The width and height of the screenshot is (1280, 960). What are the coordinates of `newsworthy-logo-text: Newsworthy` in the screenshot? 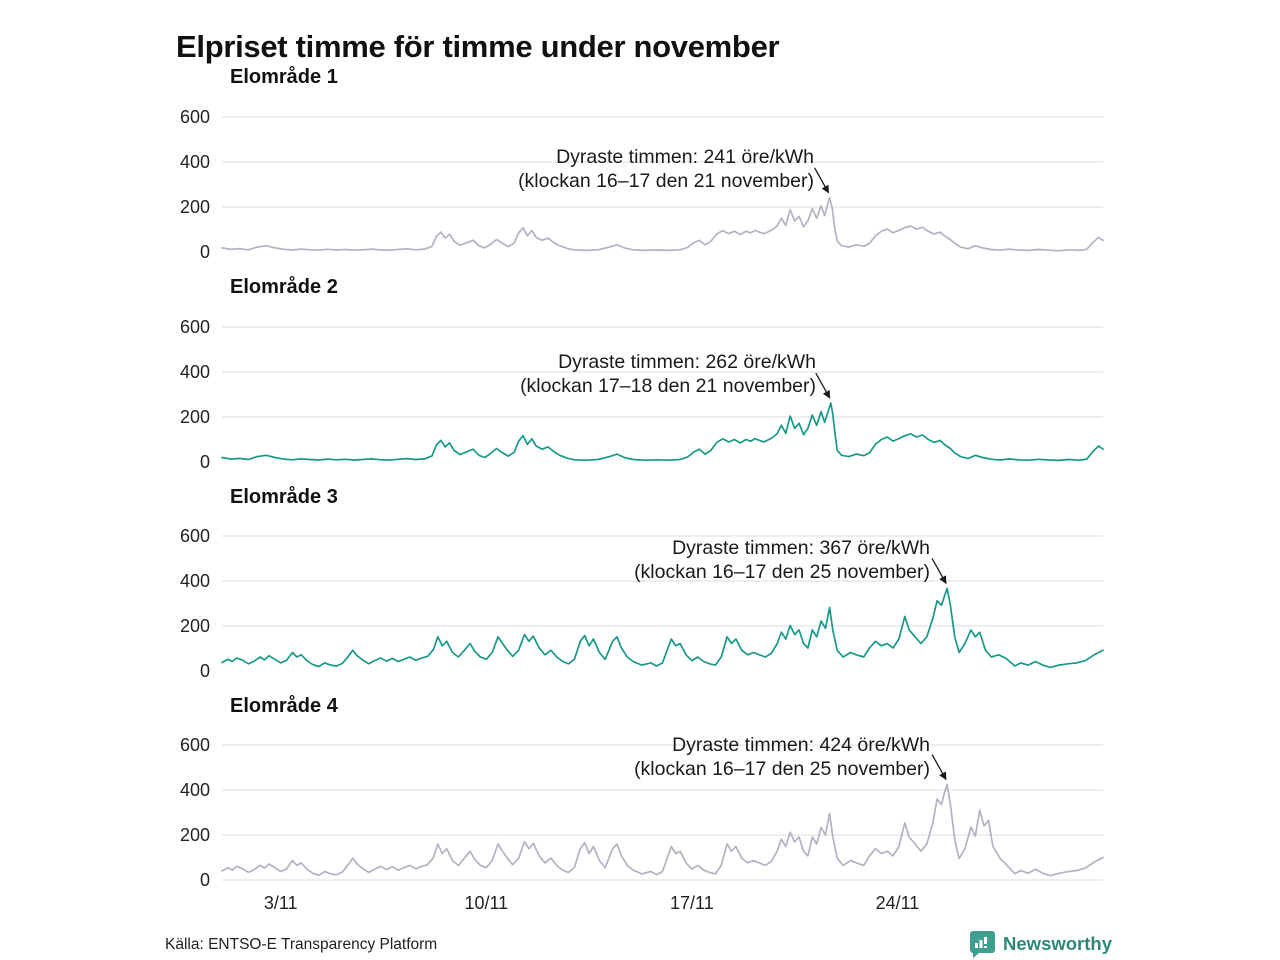 It's located at (1057, 943).